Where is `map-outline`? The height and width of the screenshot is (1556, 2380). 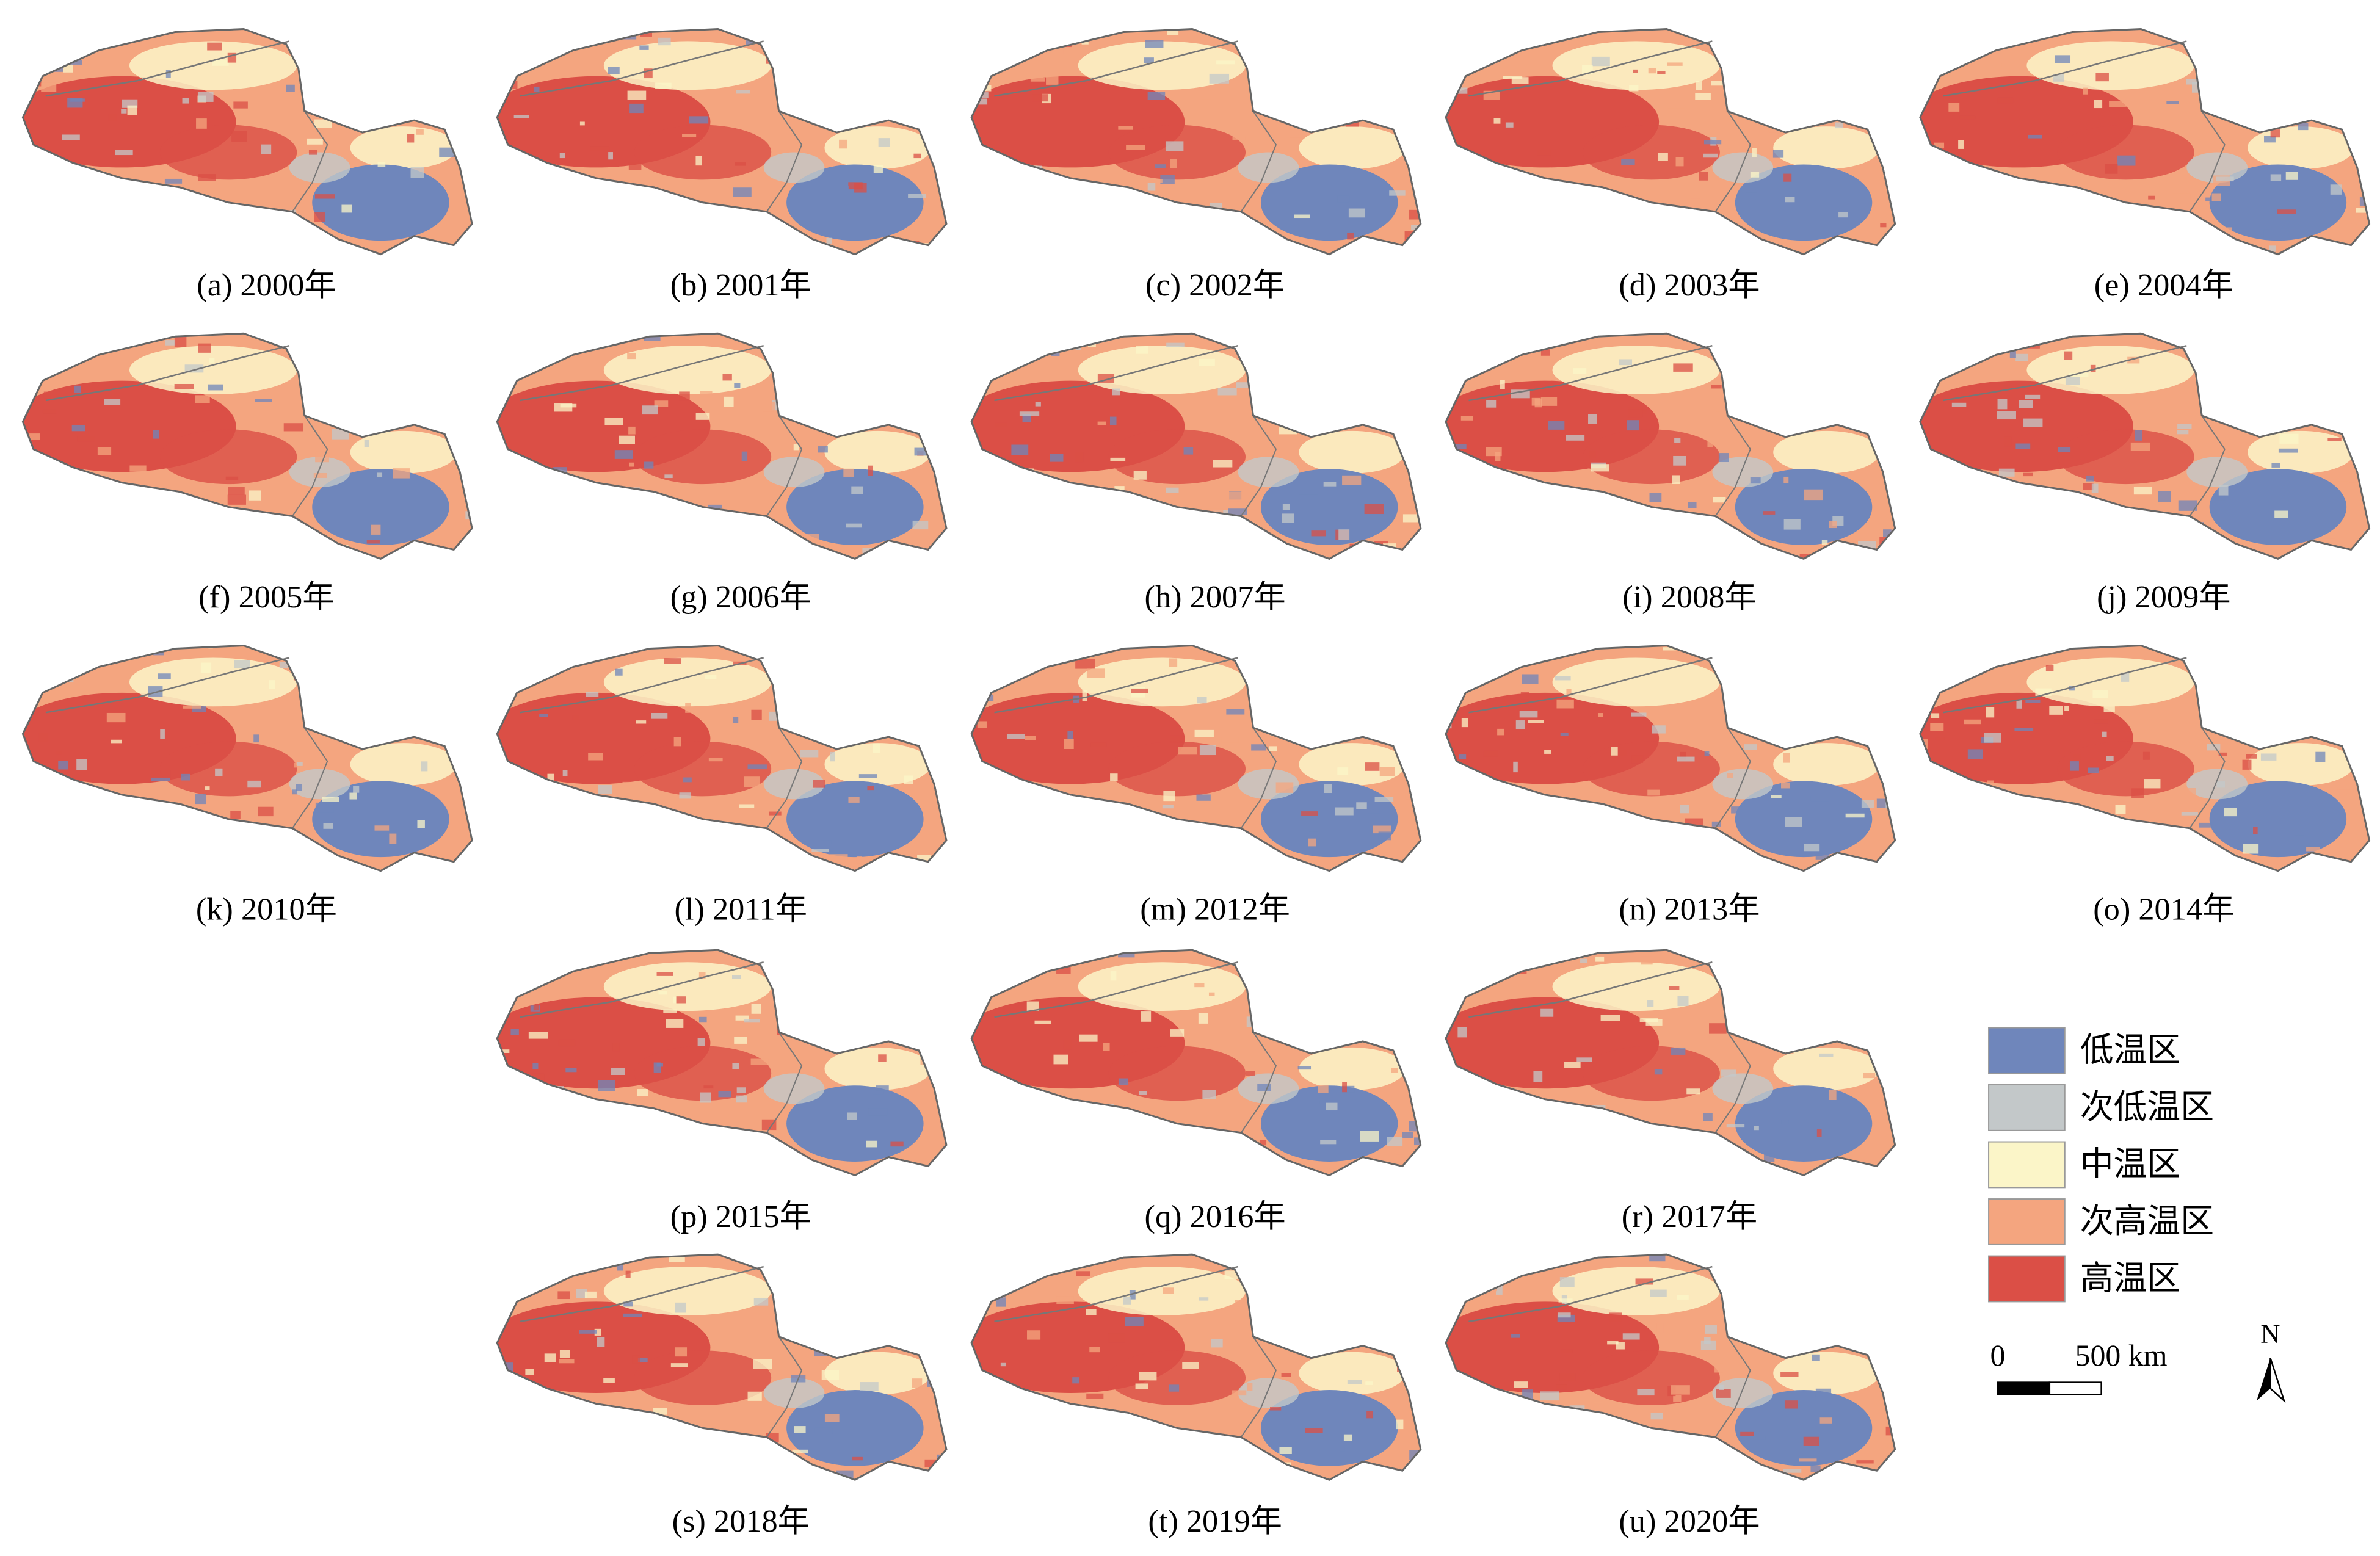 map-outline is located at coordinates (2145, 446).